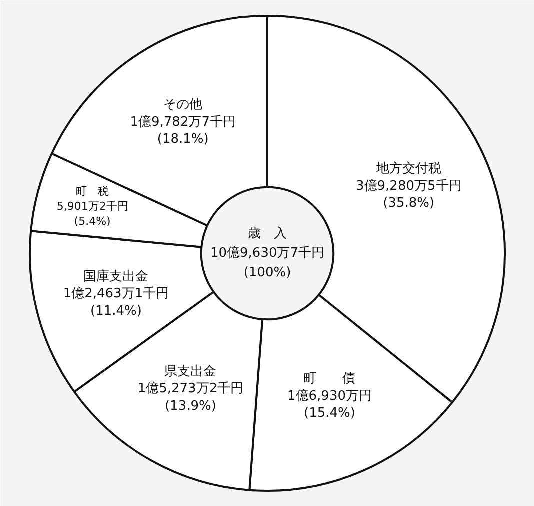 The image size is (534, 506). What do you see at coordinates (191, 398) in the screenshot?
I see `data-label: 1億5,273万2千円 (13.9%)` at bounding box center [191, 398].